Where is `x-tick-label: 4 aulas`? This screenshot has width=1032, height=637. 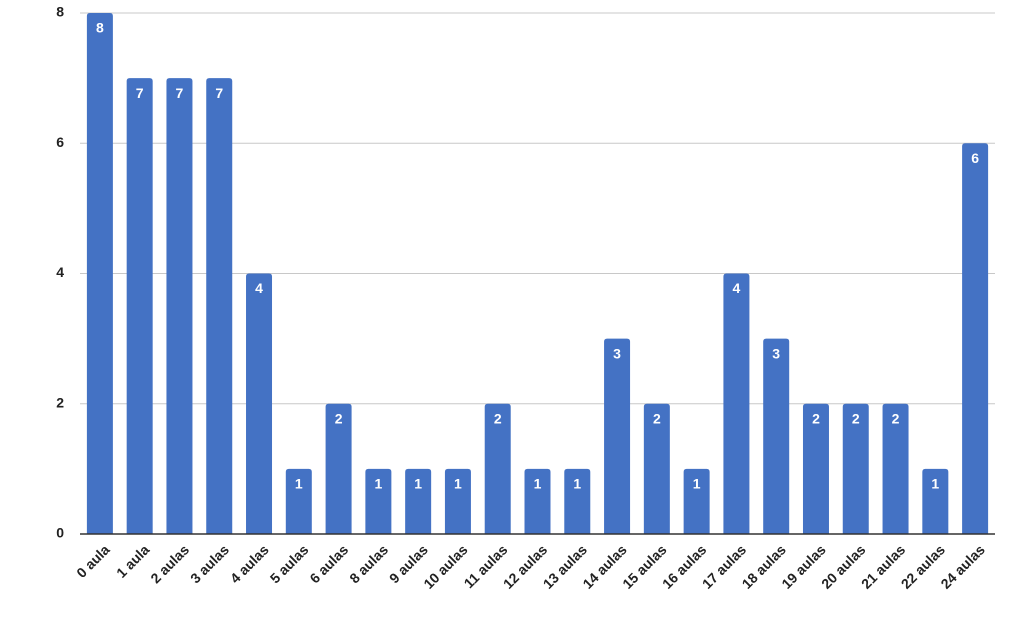
x-tick-label: 4 aulas is located at coordinates (249, 563).